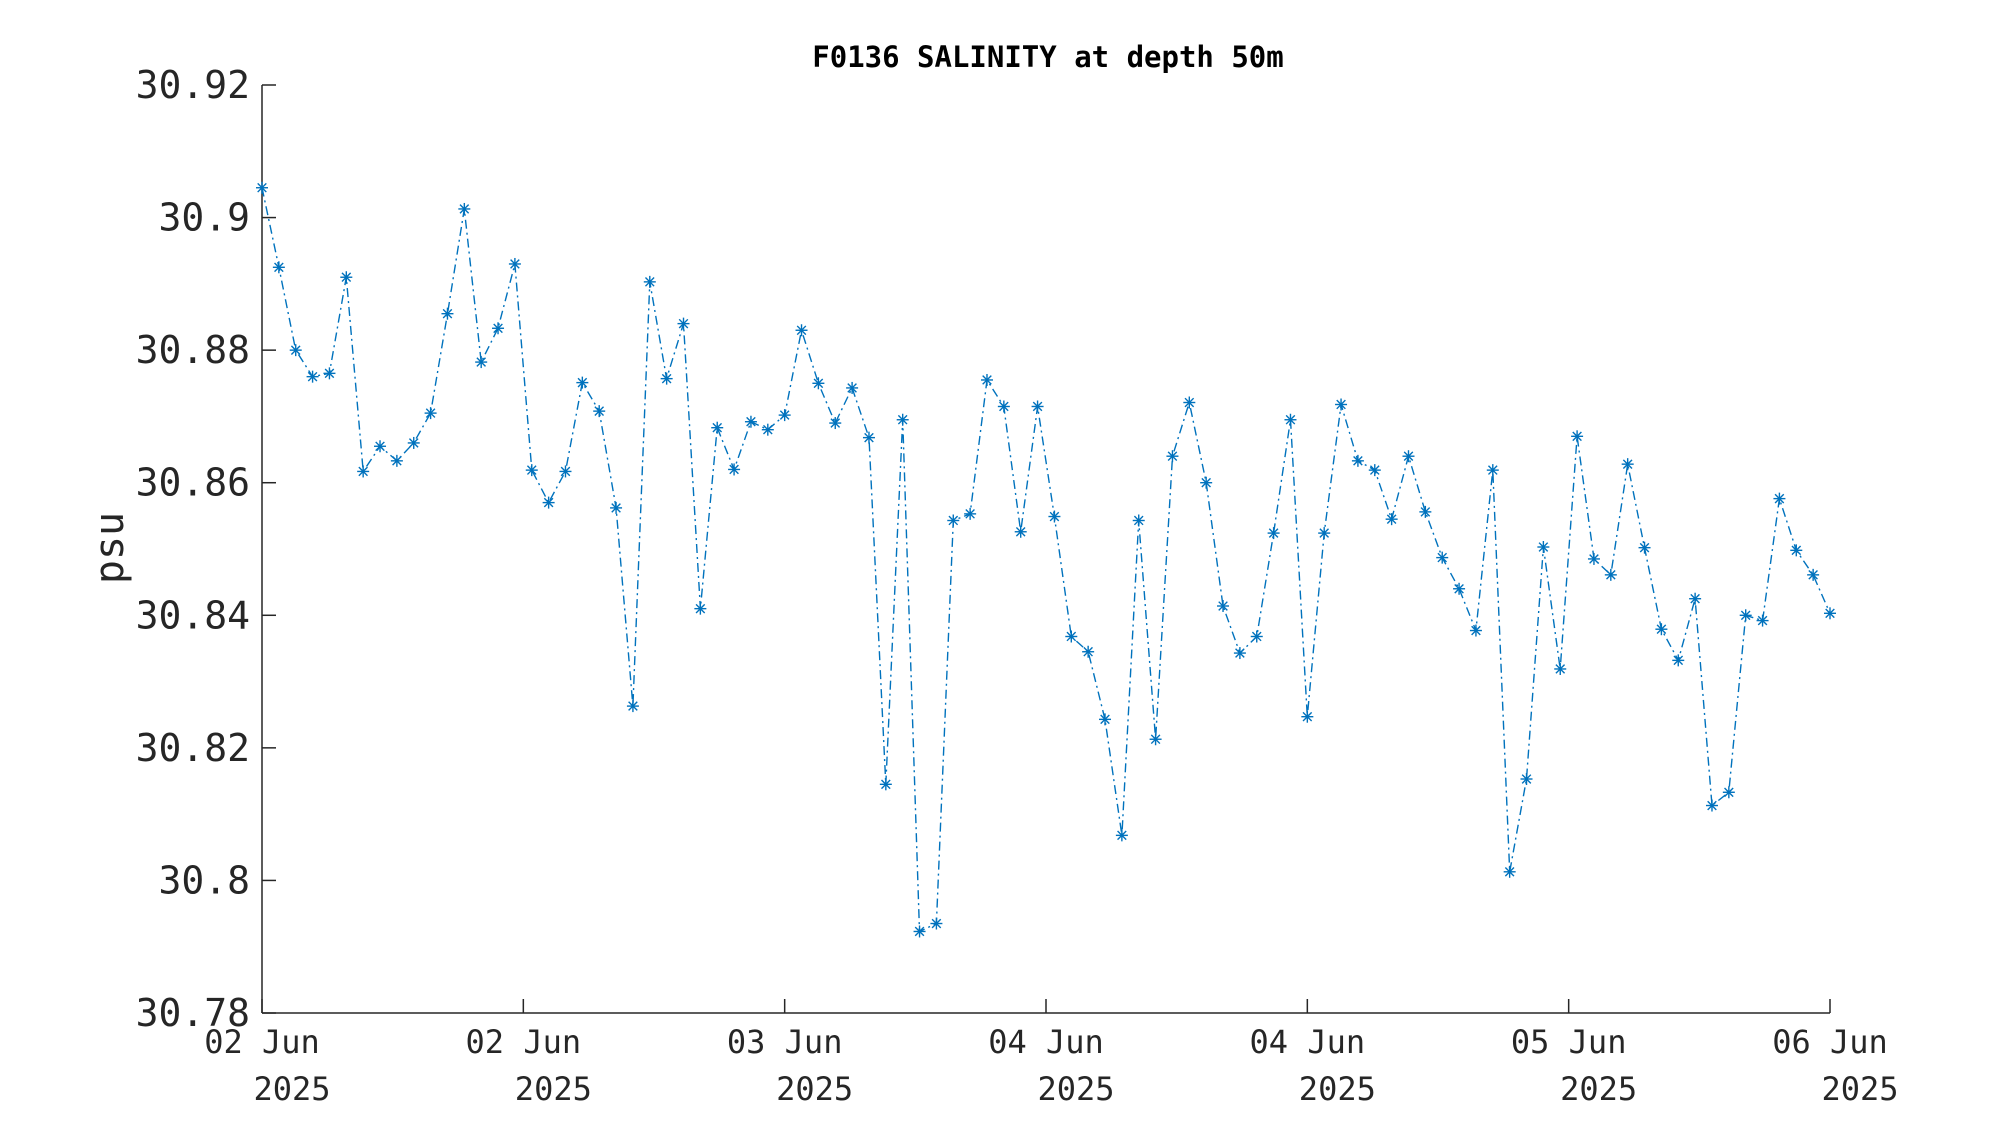 The width and height of the screenshot is (2000, 1125). What do you see at coordinates (204, 880) in the screenshot?
I see `y-tick-label: 30.8` at bounding box center [204, 880].